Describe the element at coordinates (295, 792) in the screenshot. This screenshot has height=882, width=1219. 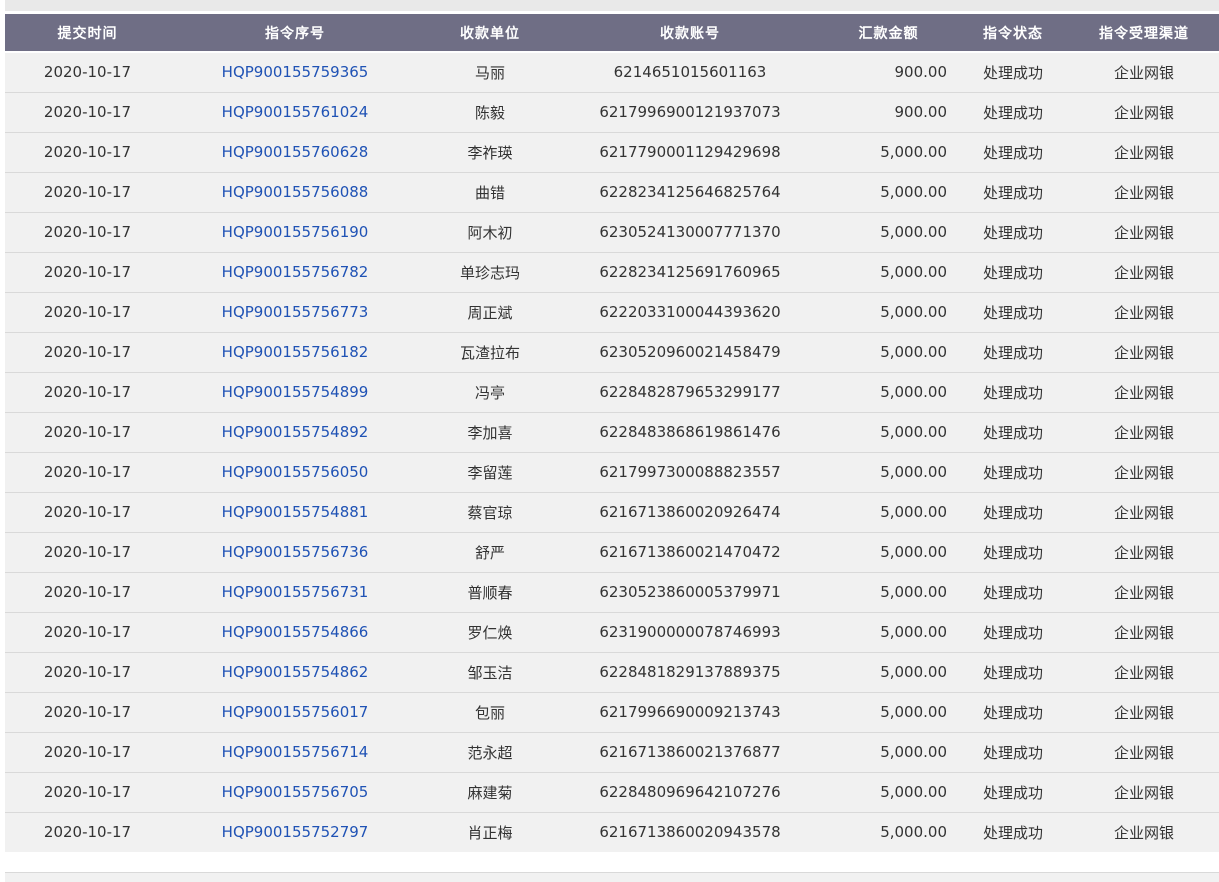
I see `instruction-link: HQP900155756705` at that location.